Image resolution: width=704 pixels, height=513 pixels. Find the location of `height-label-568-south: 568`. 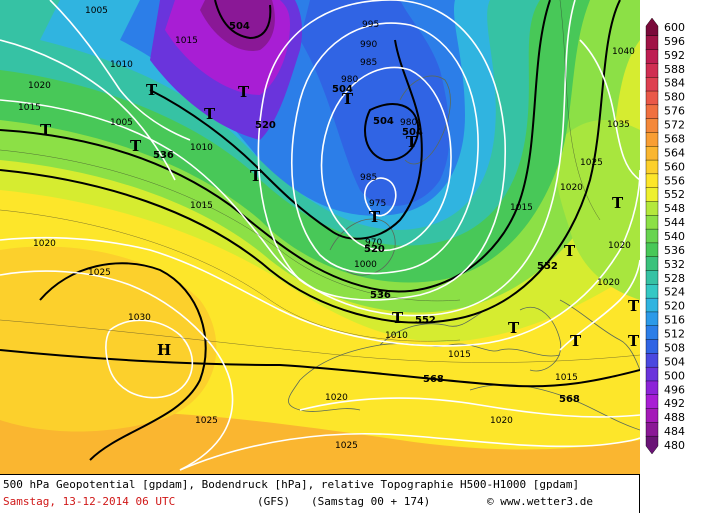

height-label-568-south: 568 is located at coordinates (433, 379).